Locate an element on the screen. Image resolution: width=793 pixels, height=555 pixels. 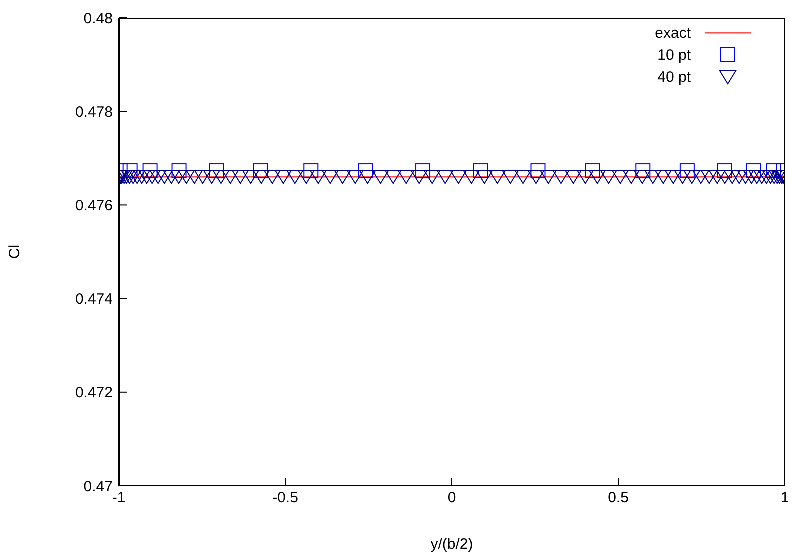
x-tick-label: 1 is located at coordinates (785, 498).